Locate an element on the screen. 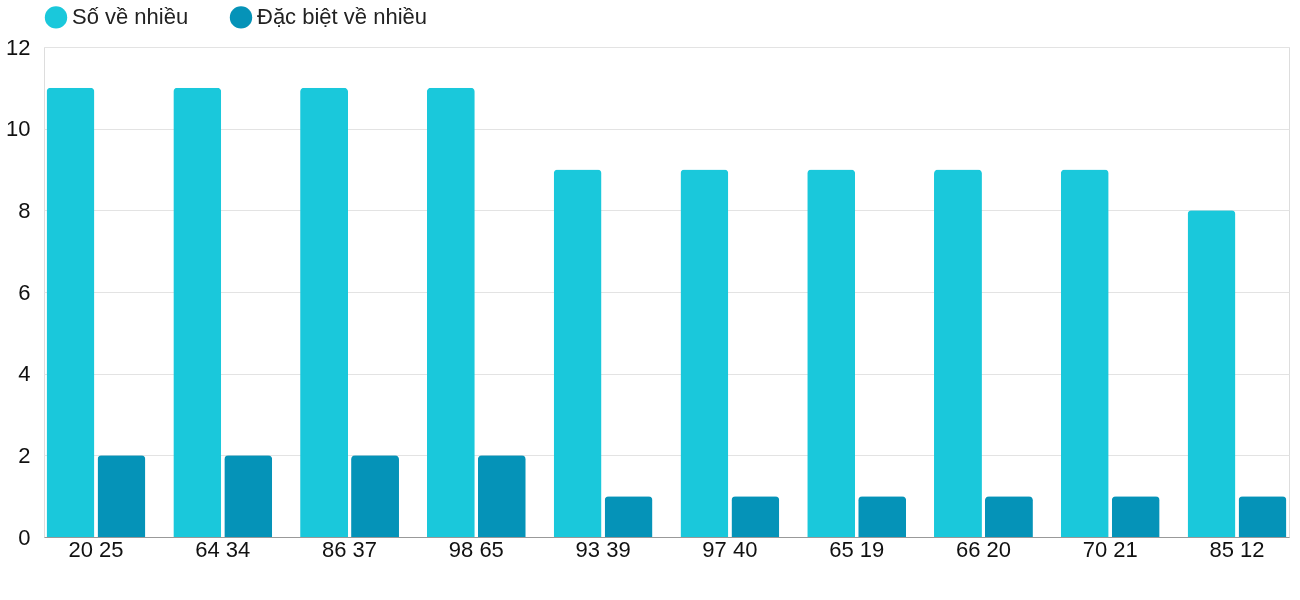  x-tick-label: 64 34 is located at coordinates (223, 549).